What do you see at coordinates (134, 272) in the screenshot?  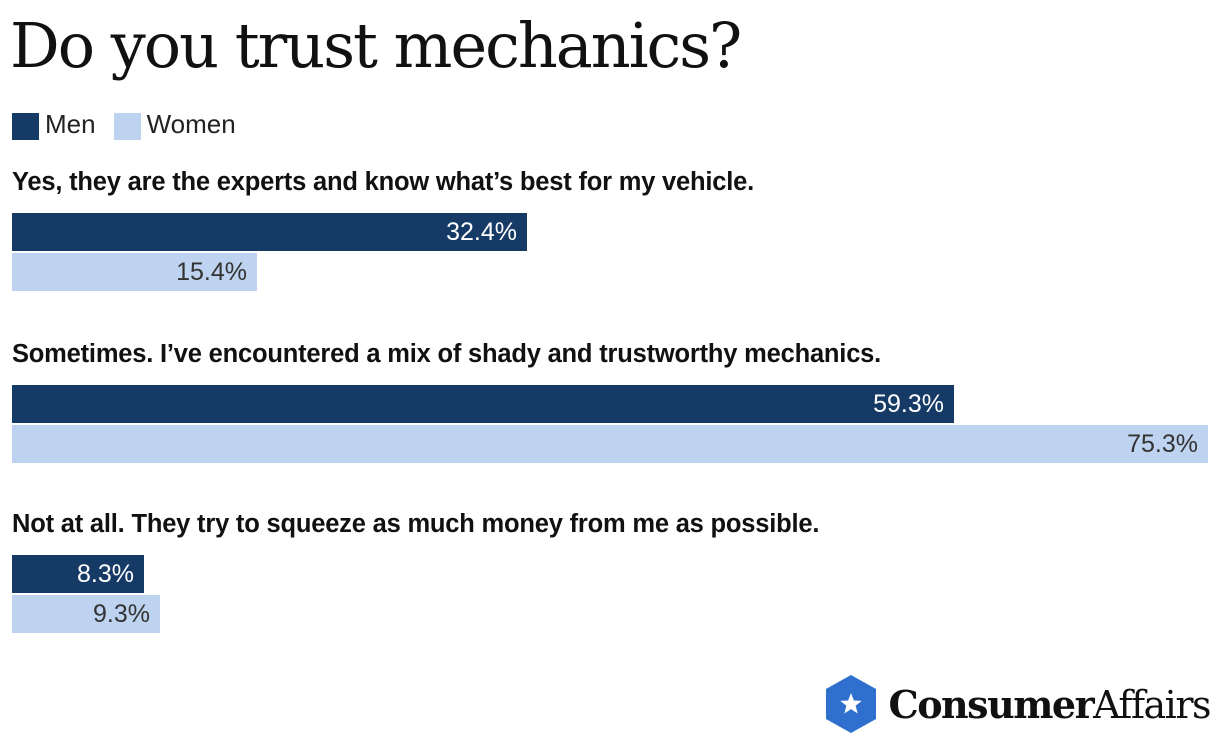 I see `bar-women: 15.4%` at bounding box center [134, 272].